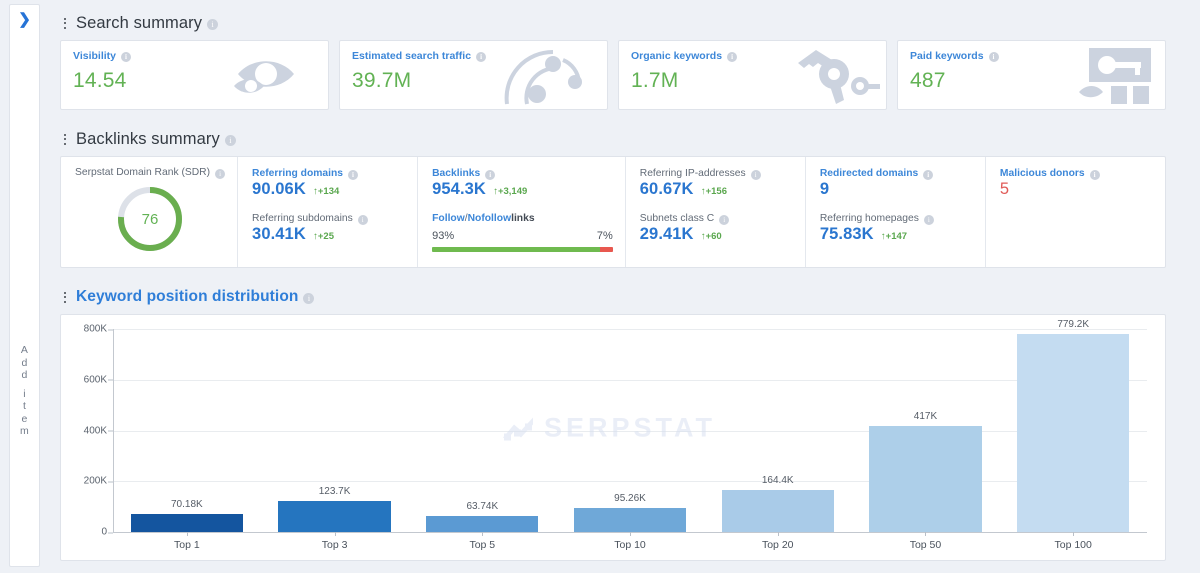  I want to click on kpi-card-organic-keywords: Organic keywords 1.7M, so click(752, 75).